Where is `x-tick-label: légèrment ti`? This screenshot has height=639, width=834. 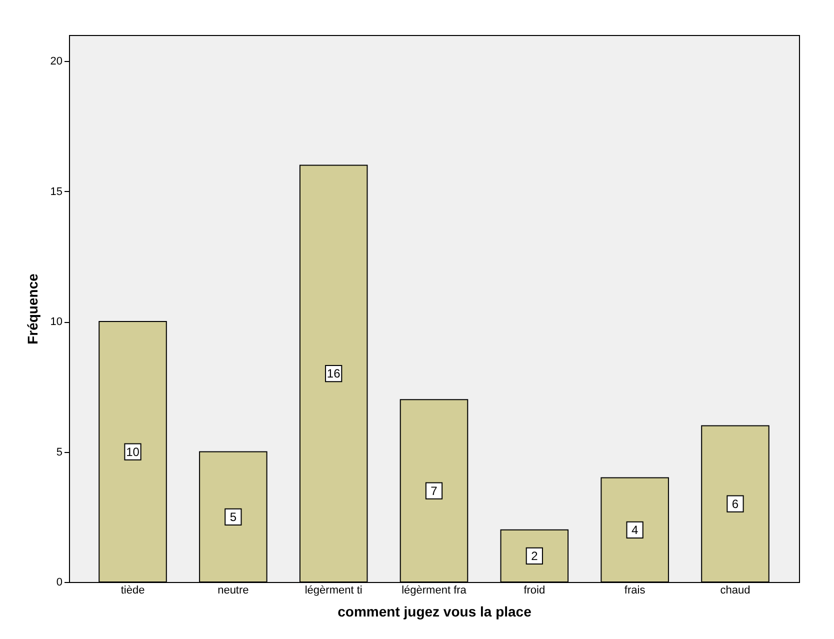 x-tick-label: légèrment ti is located at coordinates (333, 590).